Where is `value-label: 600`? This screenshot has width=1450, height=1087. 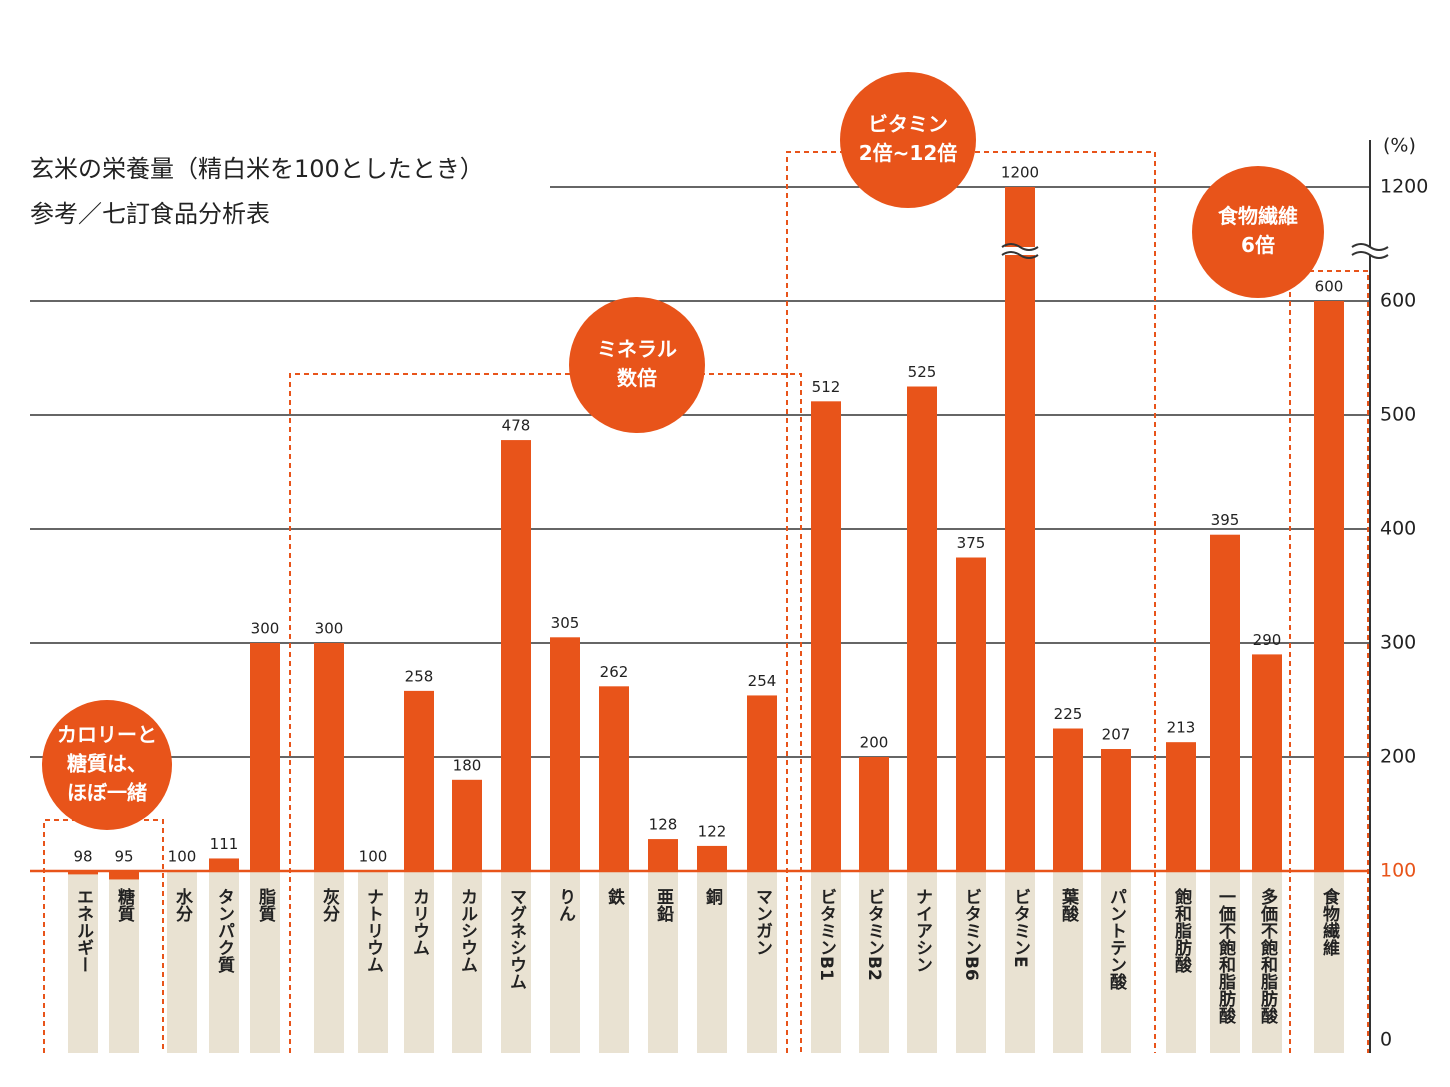
value-label: 600 is located at coordinates (1329, 287).